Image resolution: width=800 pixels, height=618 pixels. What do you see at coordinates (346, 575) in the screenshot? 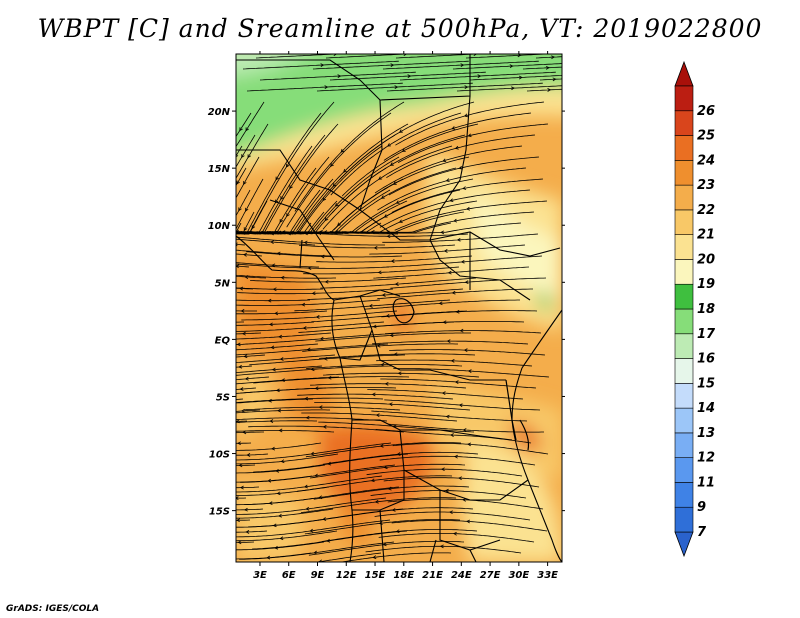
I see `lon-label: 12E` at bounding box center [346, 575].